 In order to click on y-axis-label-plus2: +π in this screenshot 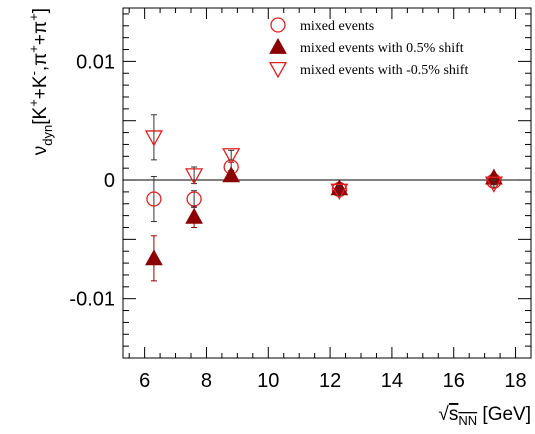, I will do `click(40, 33)`.